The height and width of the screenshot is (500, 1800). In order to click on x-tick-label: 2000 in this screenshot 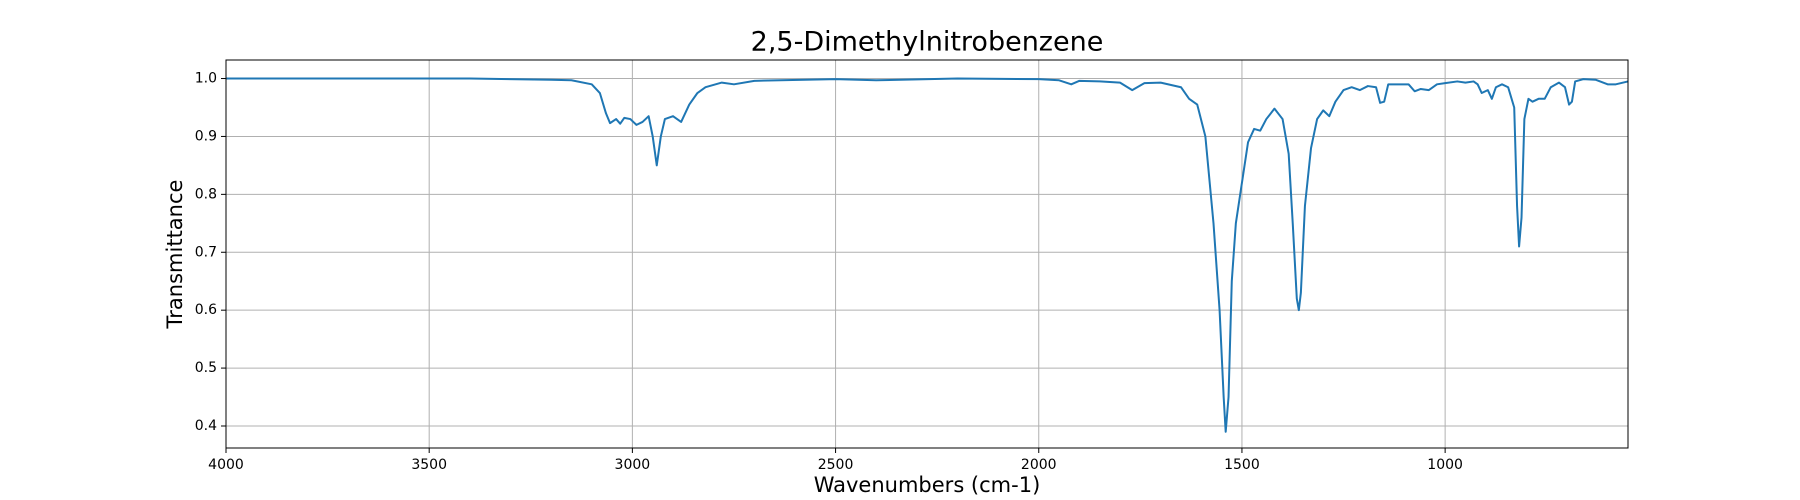, I will do `click(1039, 465)`.